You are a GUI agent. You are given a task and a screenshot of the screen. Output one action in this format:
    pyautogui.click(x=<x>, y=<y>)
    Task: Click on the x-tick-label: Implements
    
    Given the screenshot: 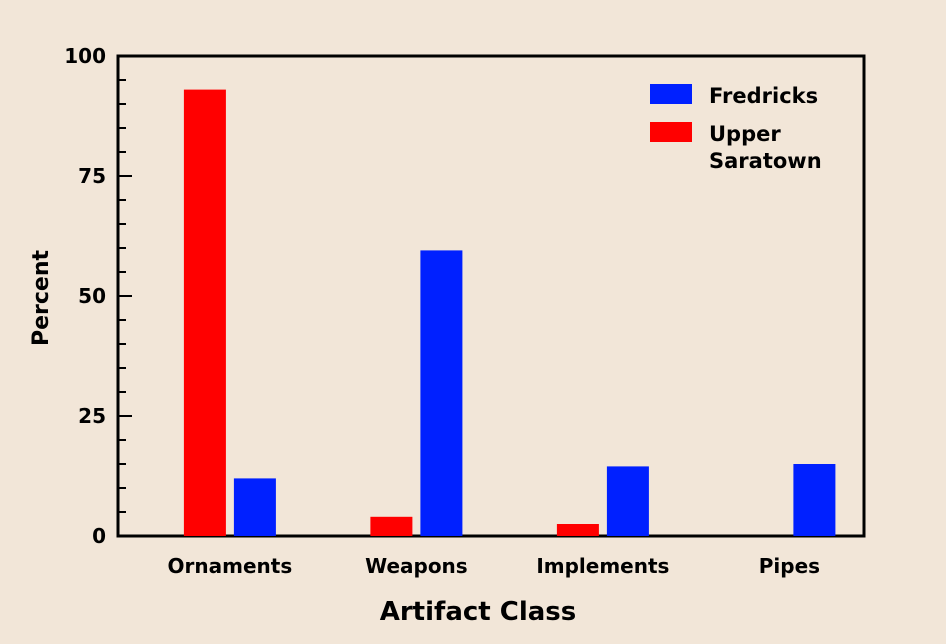 What is the action you would take?
    pyautogui.click(x=602, y=566)
    